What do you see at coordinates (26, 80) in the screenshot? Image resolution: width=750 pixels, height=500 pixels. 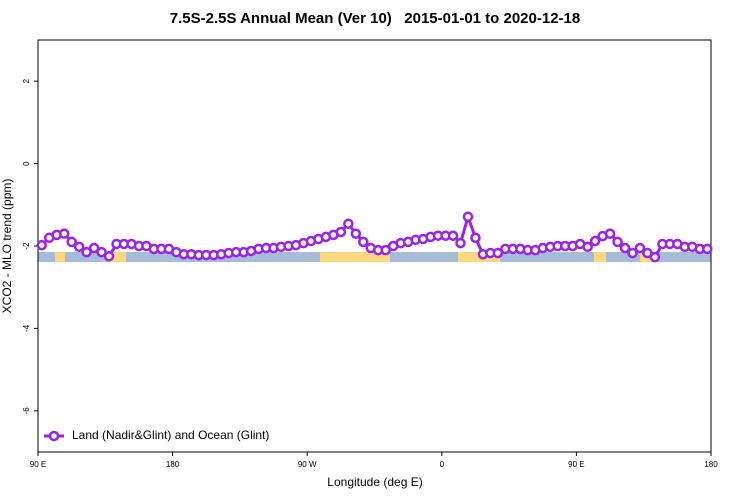 I see `y-tick-label: 2` at bounding box center [26, 80].